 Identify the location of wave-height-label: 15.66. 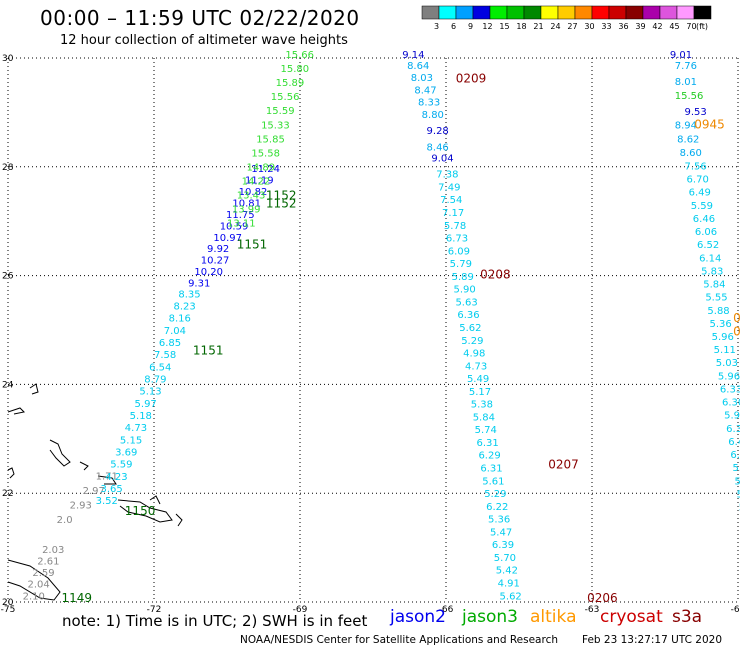
(299, 55).